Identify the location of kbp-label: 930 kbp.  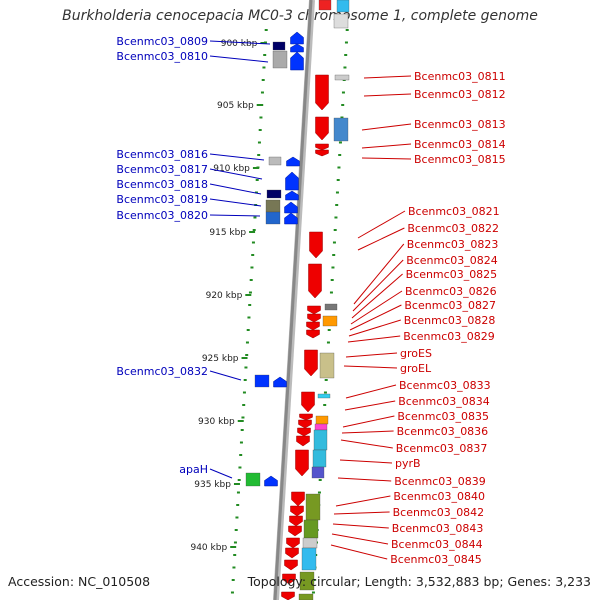
(216, 422).